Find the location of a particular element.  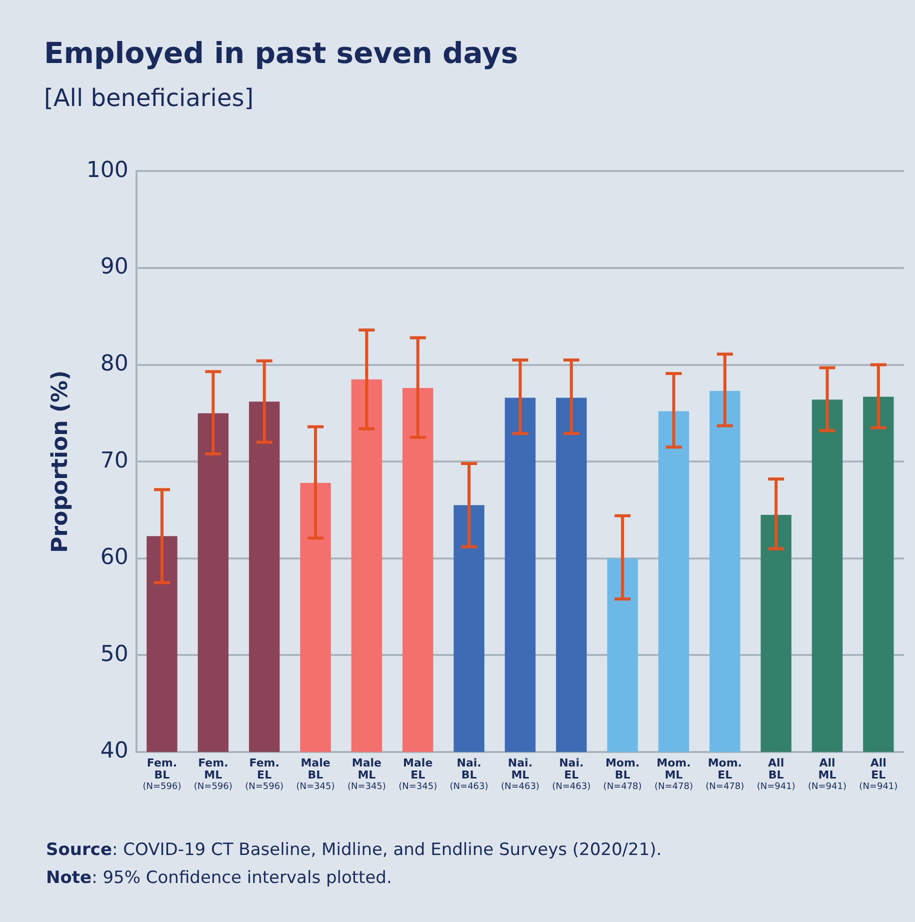

y-tick-label: 60 is located at coordinates (114, 557).